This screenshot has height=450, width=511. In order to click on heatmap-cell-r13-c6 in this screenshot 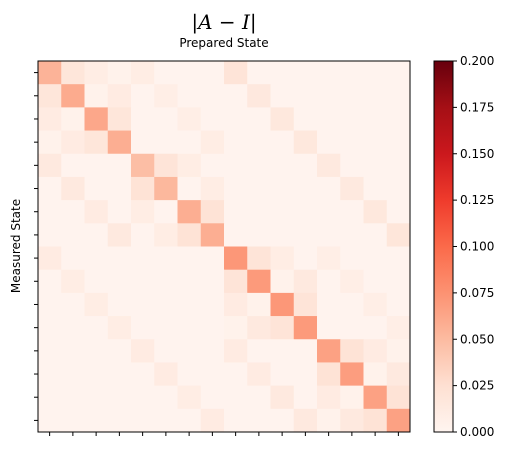, I will do `click(189, 374)`.